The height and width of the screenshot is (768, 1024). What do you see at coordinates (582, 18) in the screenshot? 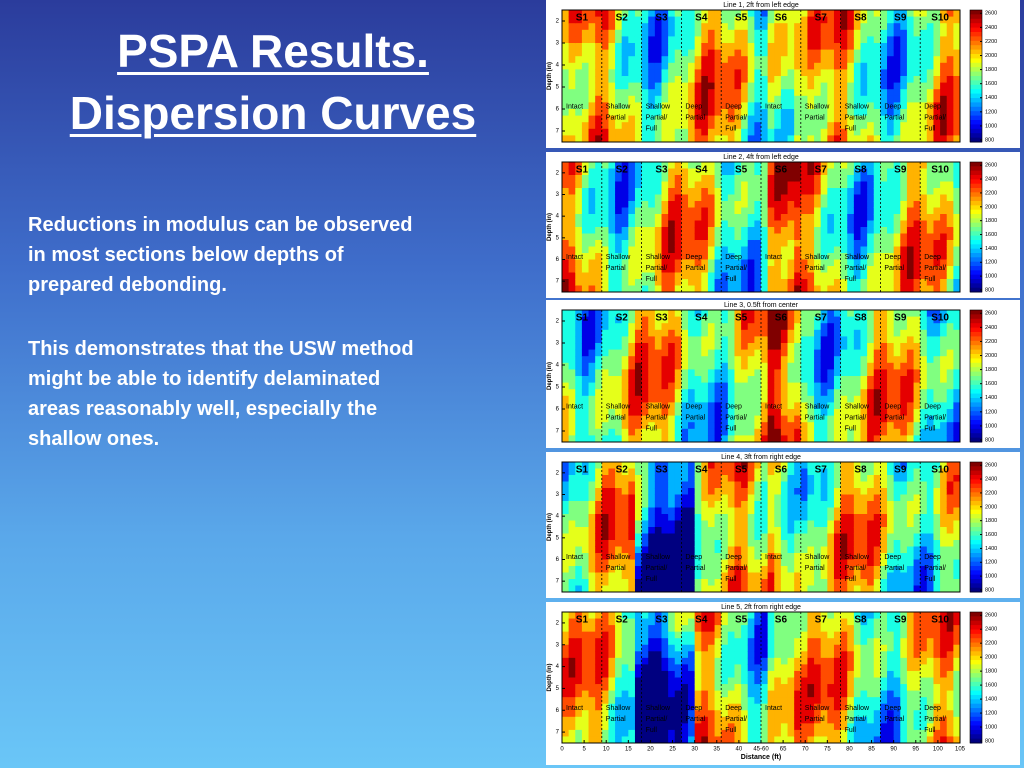
I see `section-label: S1` at bounding box center [582, 18].